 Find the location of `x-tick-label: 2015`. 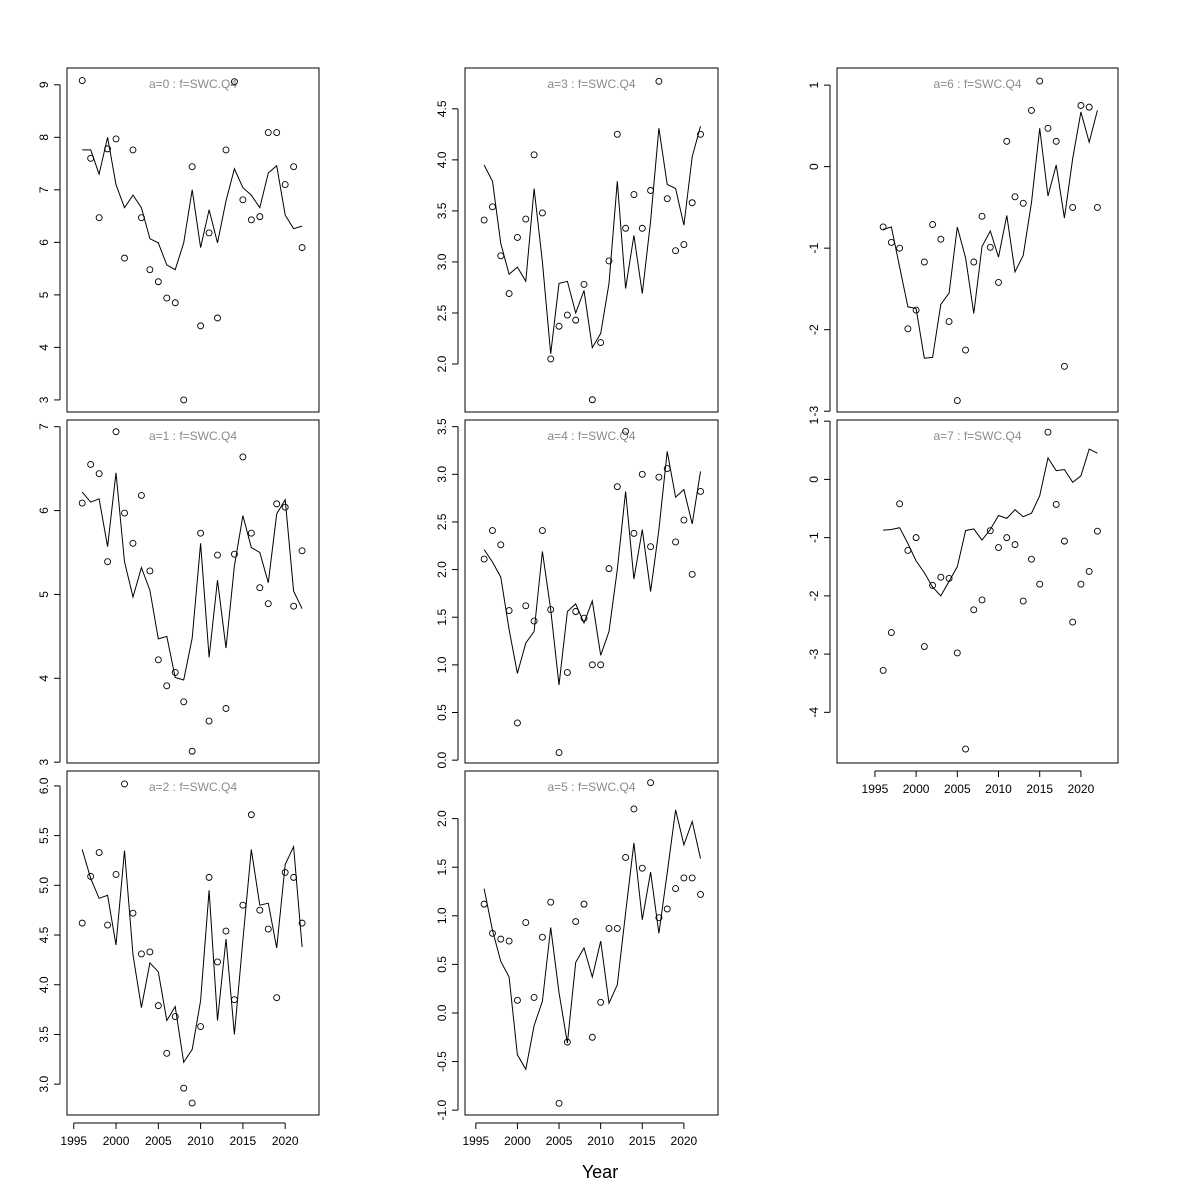

x-tick-label: 2015 is located at coordinates (1039, 789).